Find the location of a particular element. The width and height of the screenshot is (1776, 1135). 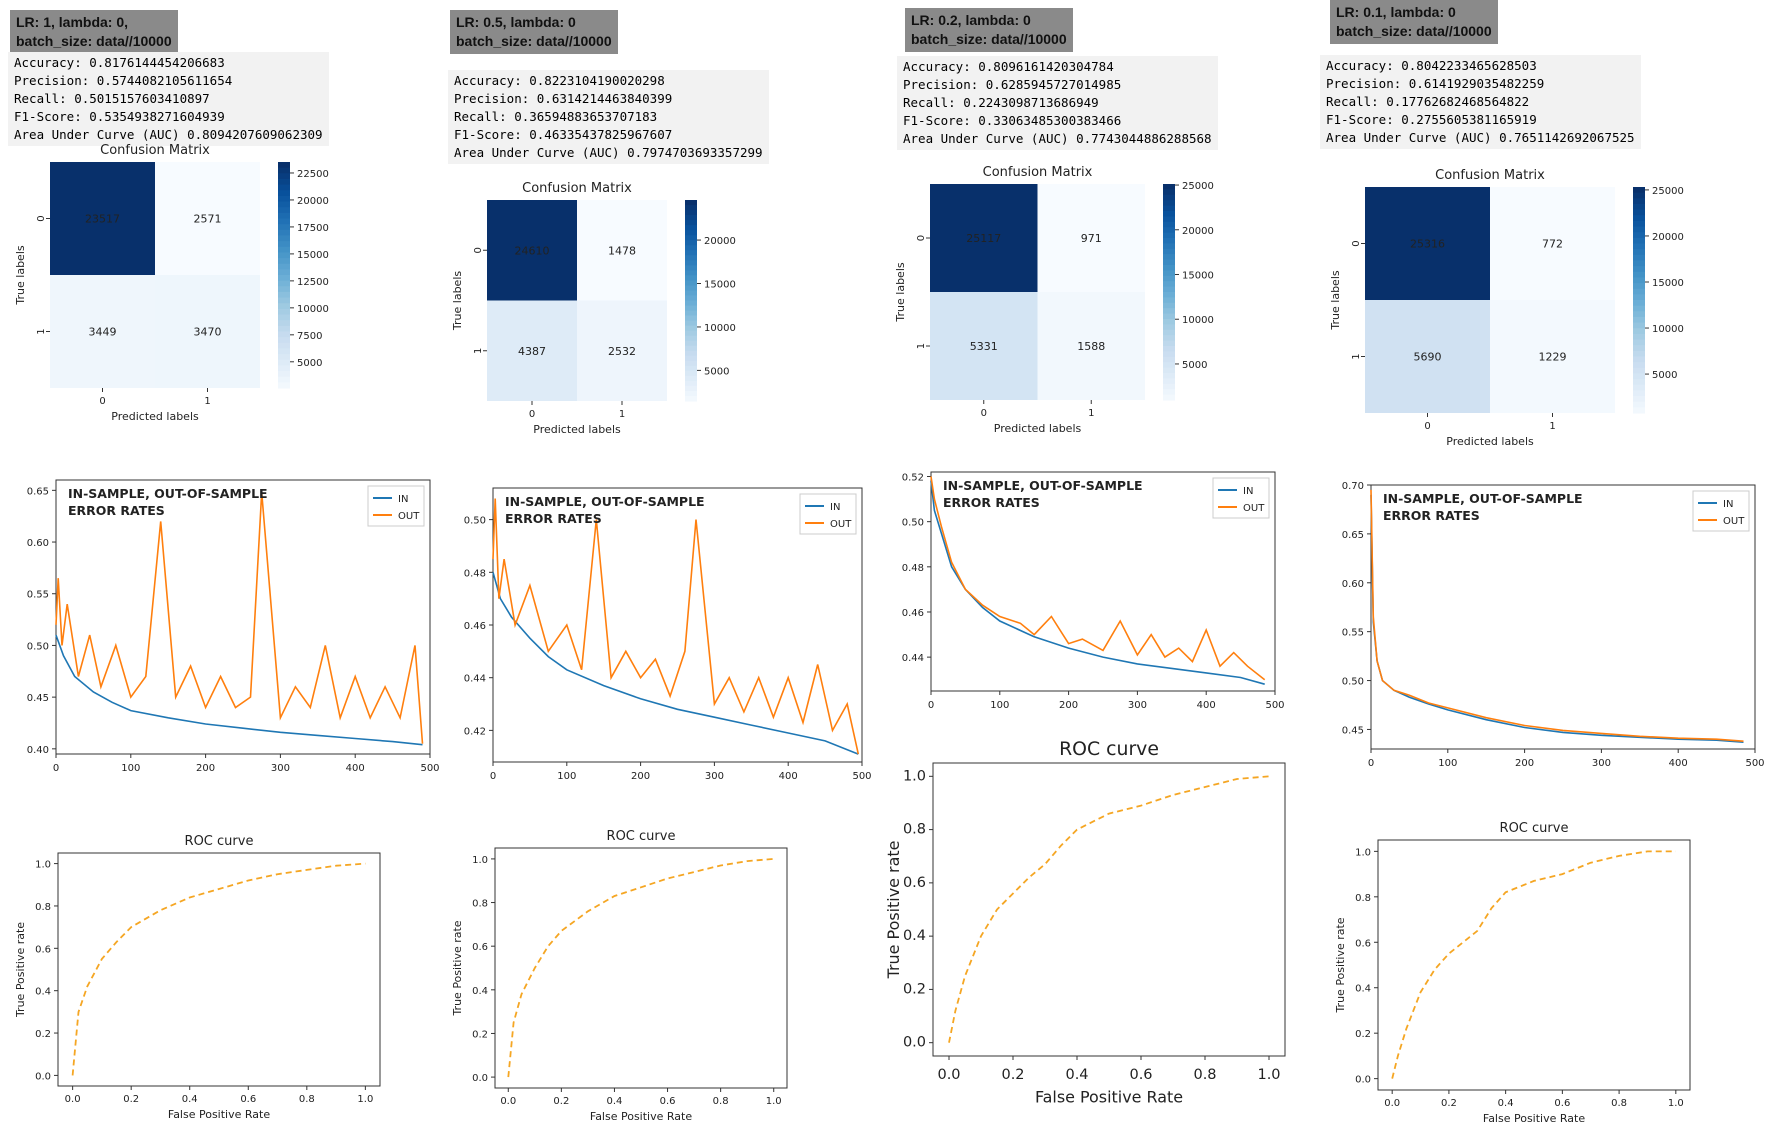

x-tick-label: 0.6 is located at coordinates (1140, 1075).